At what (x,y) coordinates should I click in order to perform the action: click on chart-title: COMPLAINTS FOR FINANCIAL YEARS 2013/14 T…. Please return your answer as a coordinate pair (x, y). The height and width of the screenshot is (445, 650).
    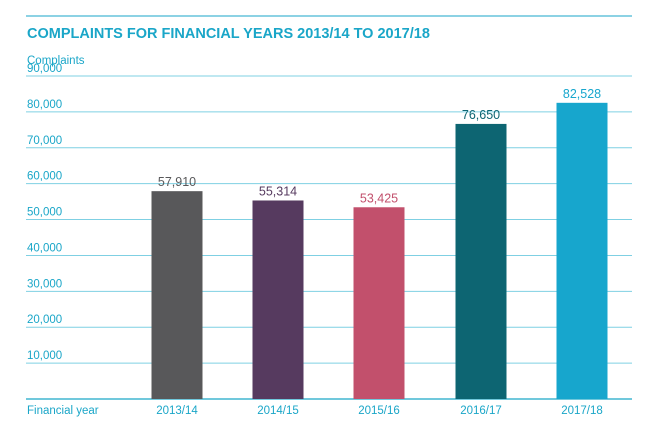
    Looking at the image, I should click on (228, 34).